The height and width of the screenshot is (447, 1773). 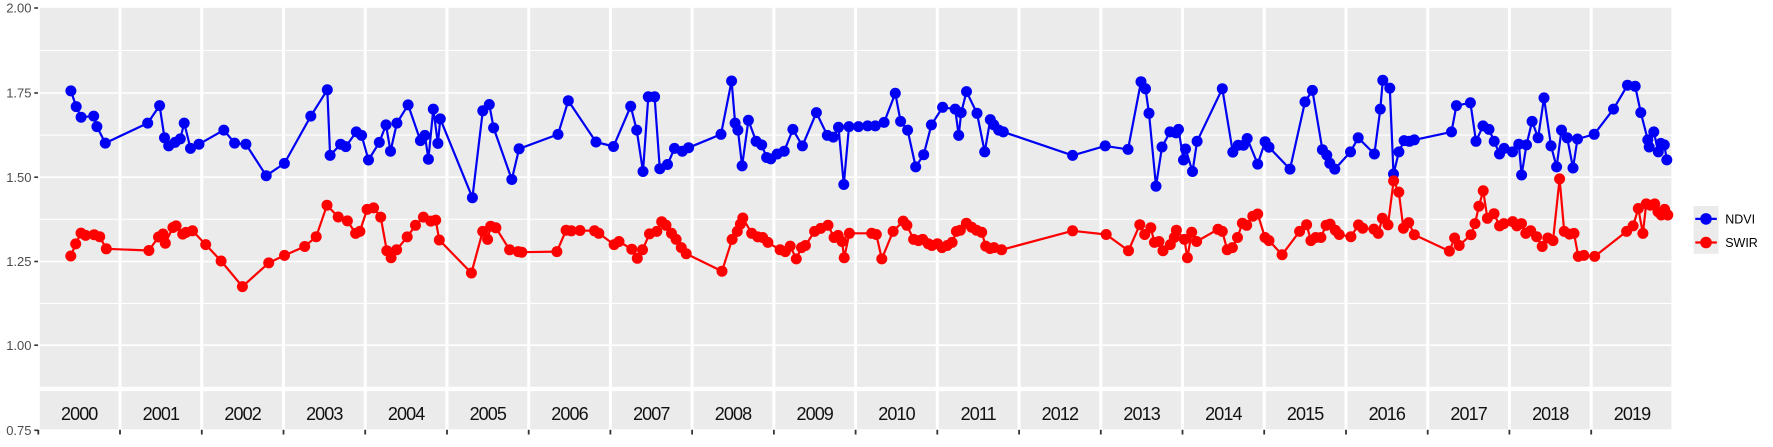 I want to click on svg-text: 2011, so click(x=979, y=414).